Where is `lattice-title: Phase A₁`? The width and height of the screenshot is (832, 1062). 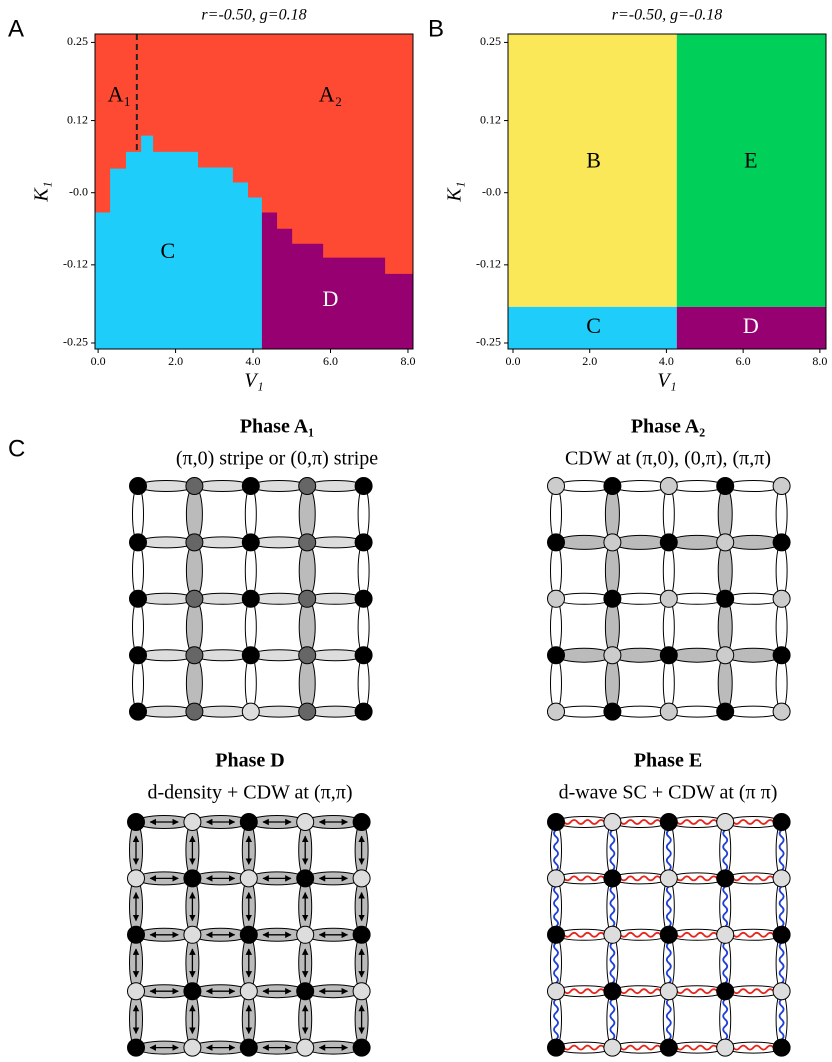
lattice-title: Phase A₁ is located at coordinates (277, 427).